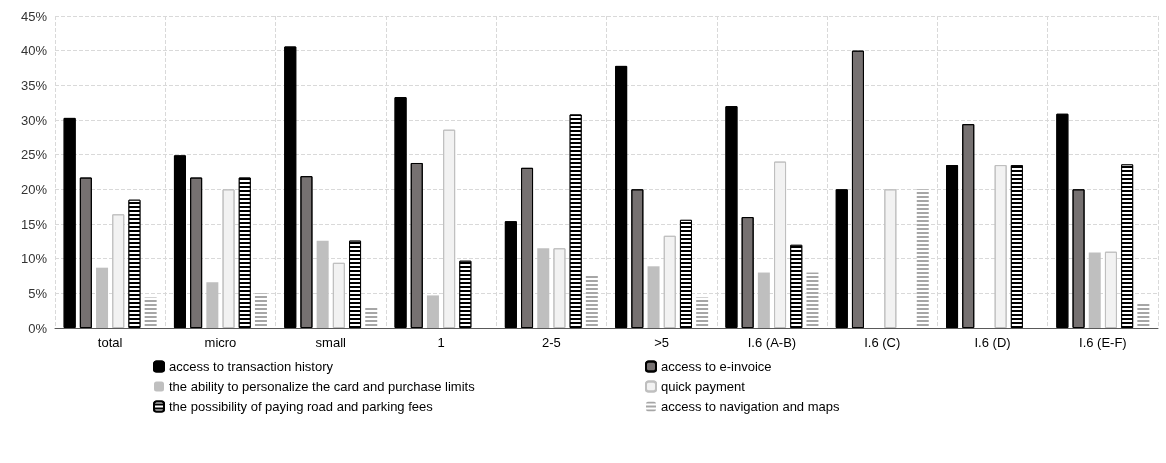  Describe the element at coordinates (34, 155) in the screenshot. I see `y-tick-label: 25%` at that location.